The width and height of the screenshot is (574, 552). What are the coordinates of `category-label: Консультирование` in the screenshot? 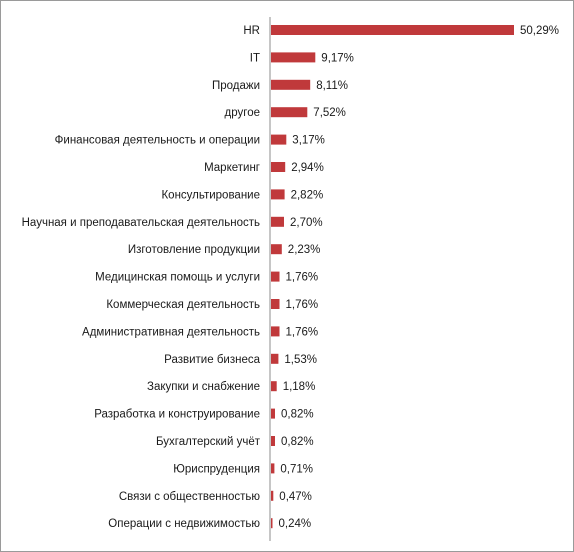 It's located at (210, 195).